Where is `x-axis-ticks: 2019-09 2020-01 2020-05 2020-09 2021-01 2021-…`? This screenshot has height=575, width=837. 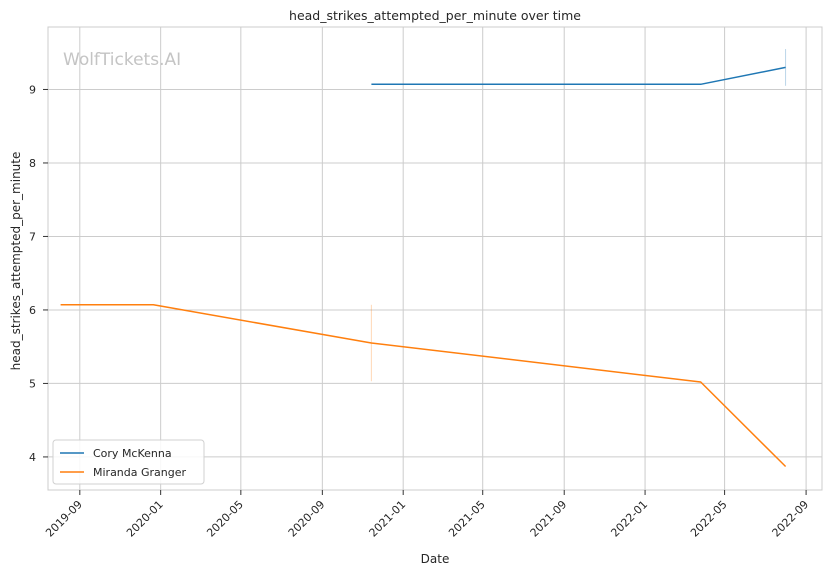 x-axis-ticks: 2019-09 2020-01 2020-05 2020-09 2021-01 2021-… is located at coordinates (427, 515).